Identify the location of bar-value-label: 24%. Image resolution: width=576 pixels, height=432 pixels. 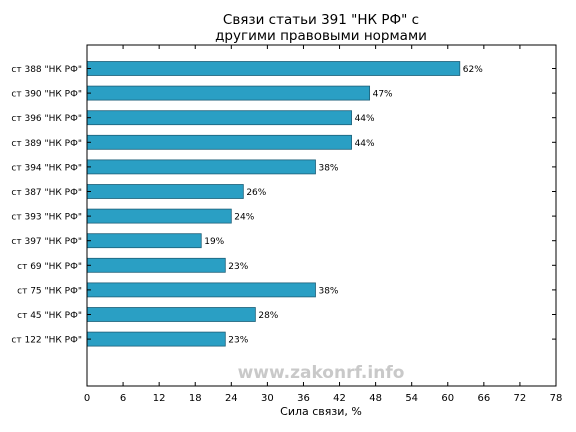
(244, 218).